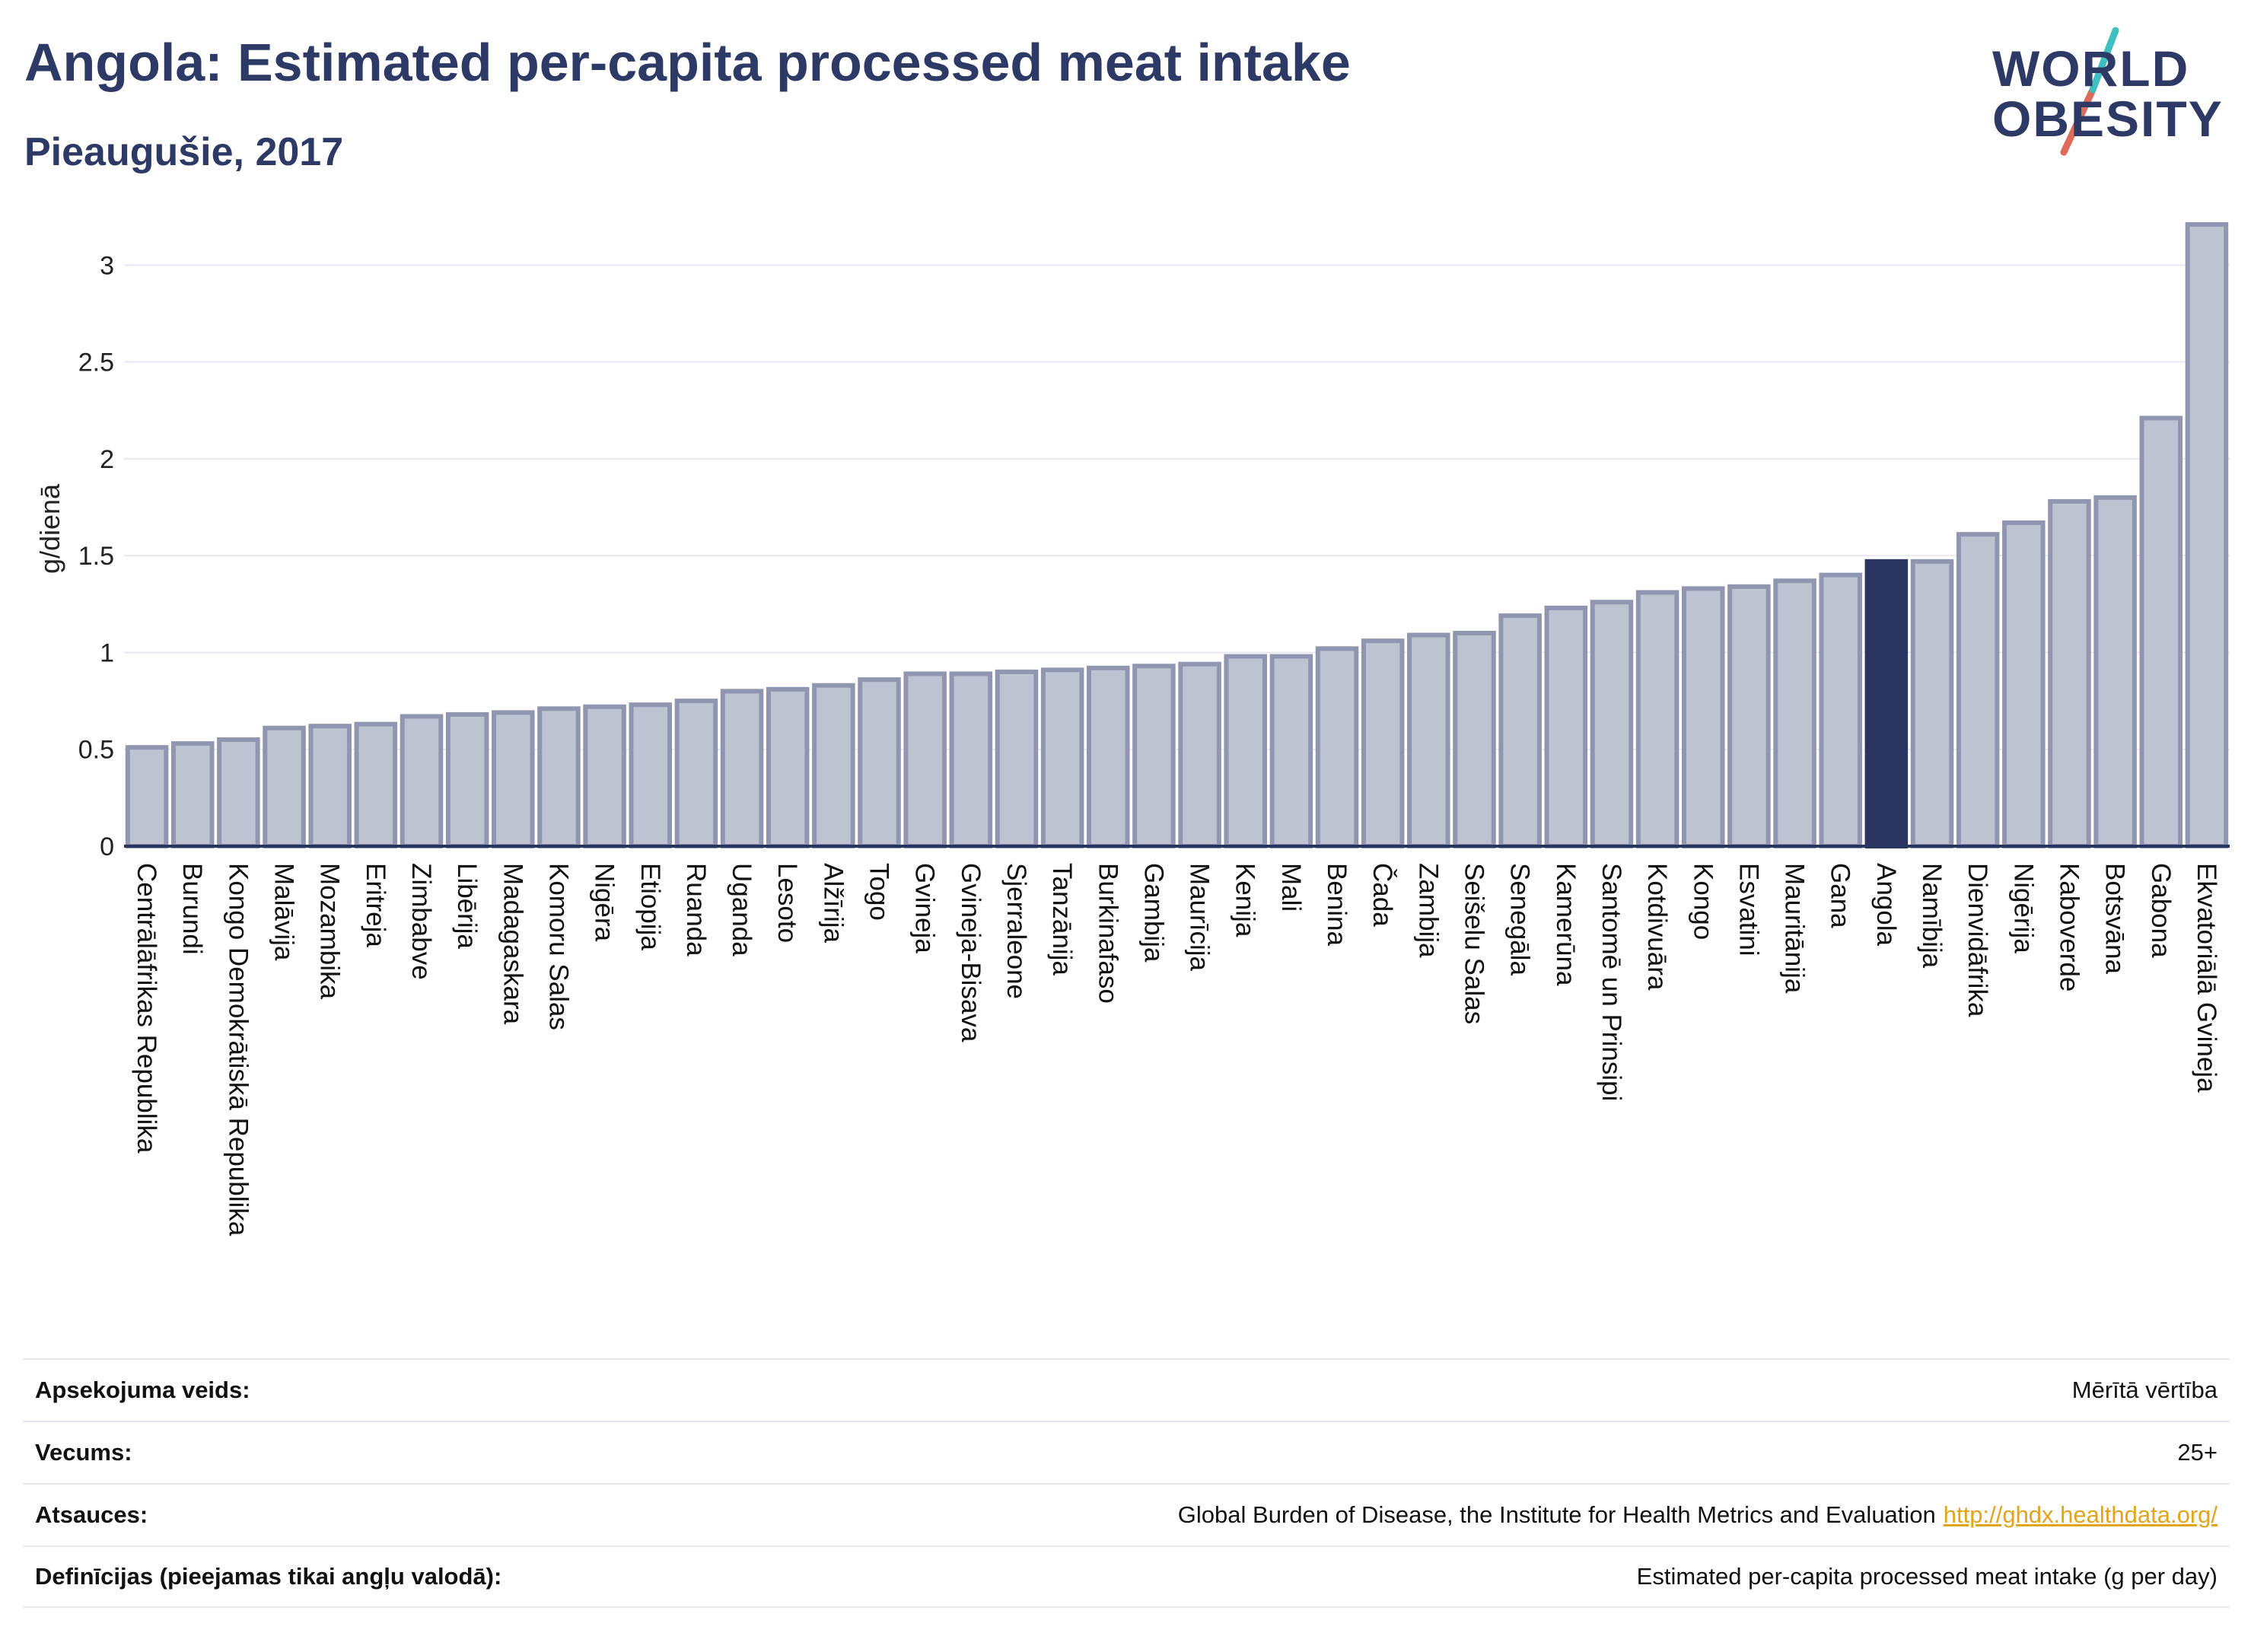 This screenshot has height=1652, width=2251. I want to click on x-tick-label: Togo, so click(879, 892).